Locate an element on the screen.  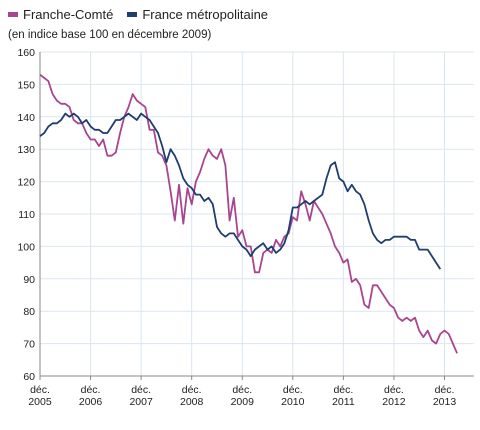
legend-swatch-franche-comte is located at coordinates (13, 14).